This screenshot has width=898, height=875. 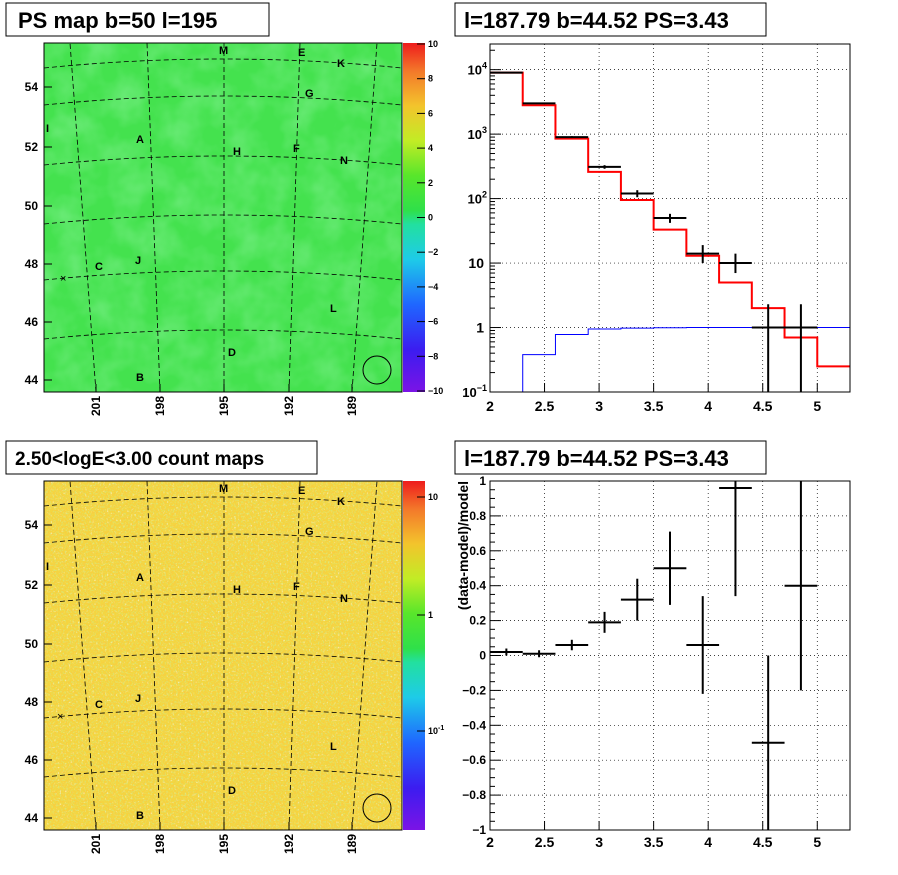 What do you see at coordinates (309, 94) in the screenshot?
I see `source-label-g: G` at bounding box center [309, 94].